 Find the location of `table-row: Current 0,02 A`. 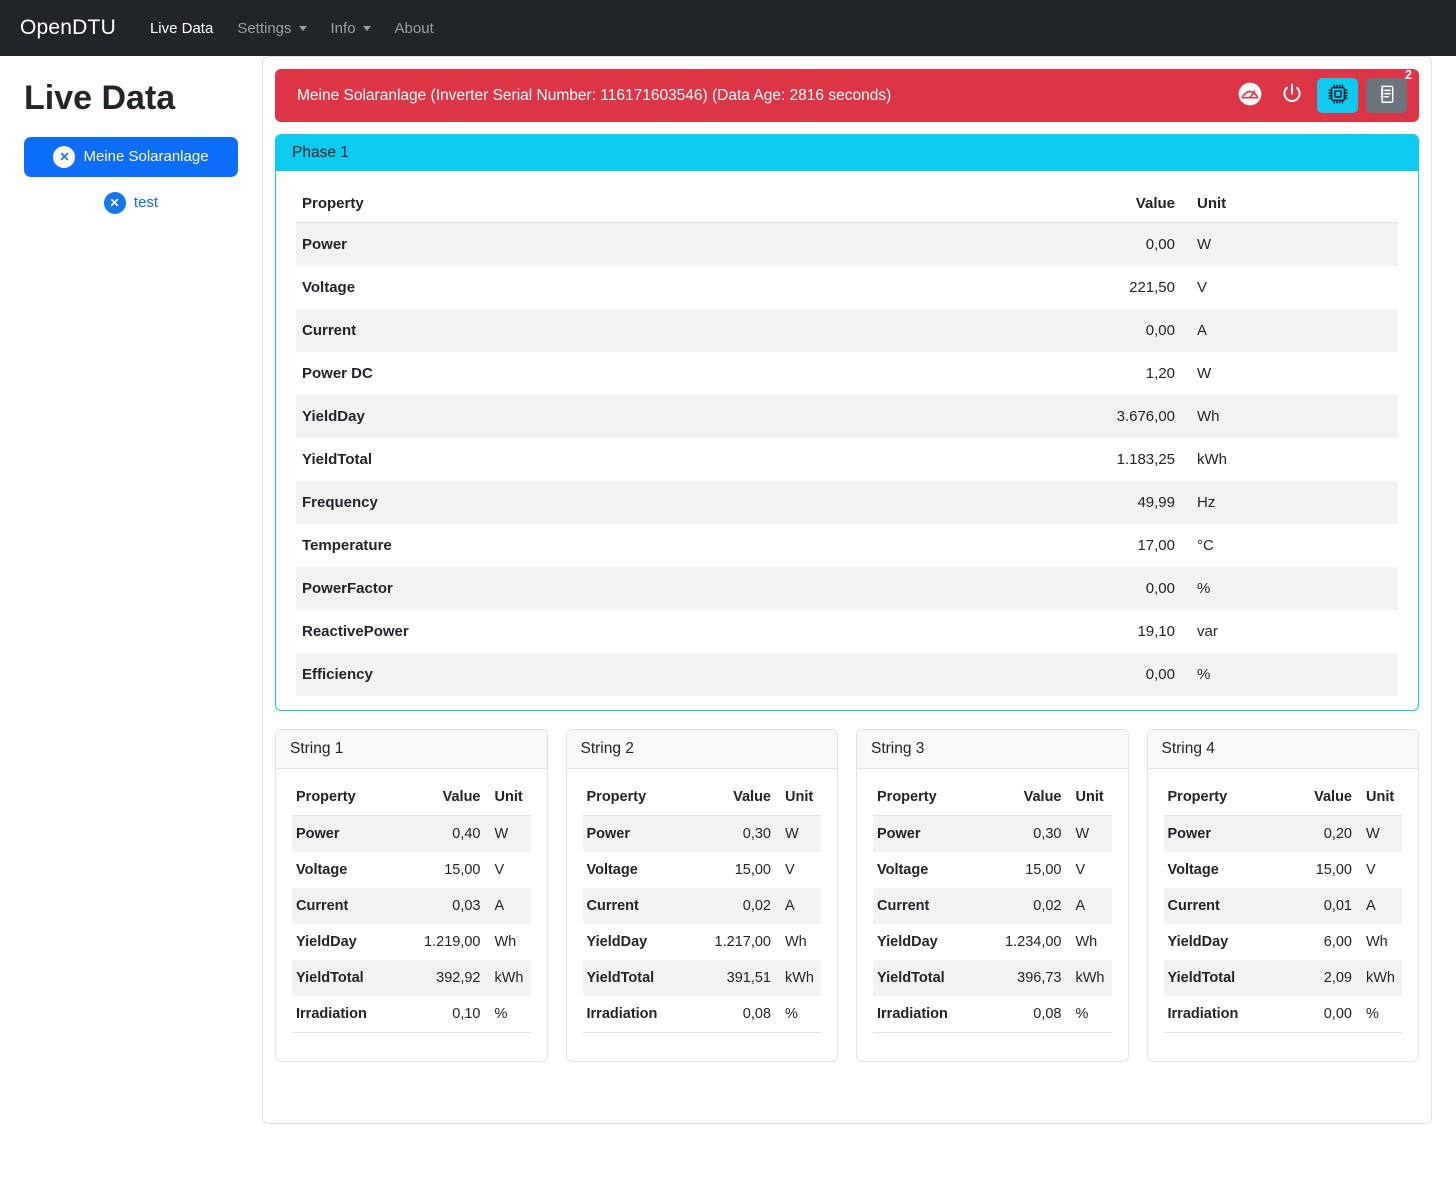

table-row: Current 0,02 A is located at coordinates (701, 906).